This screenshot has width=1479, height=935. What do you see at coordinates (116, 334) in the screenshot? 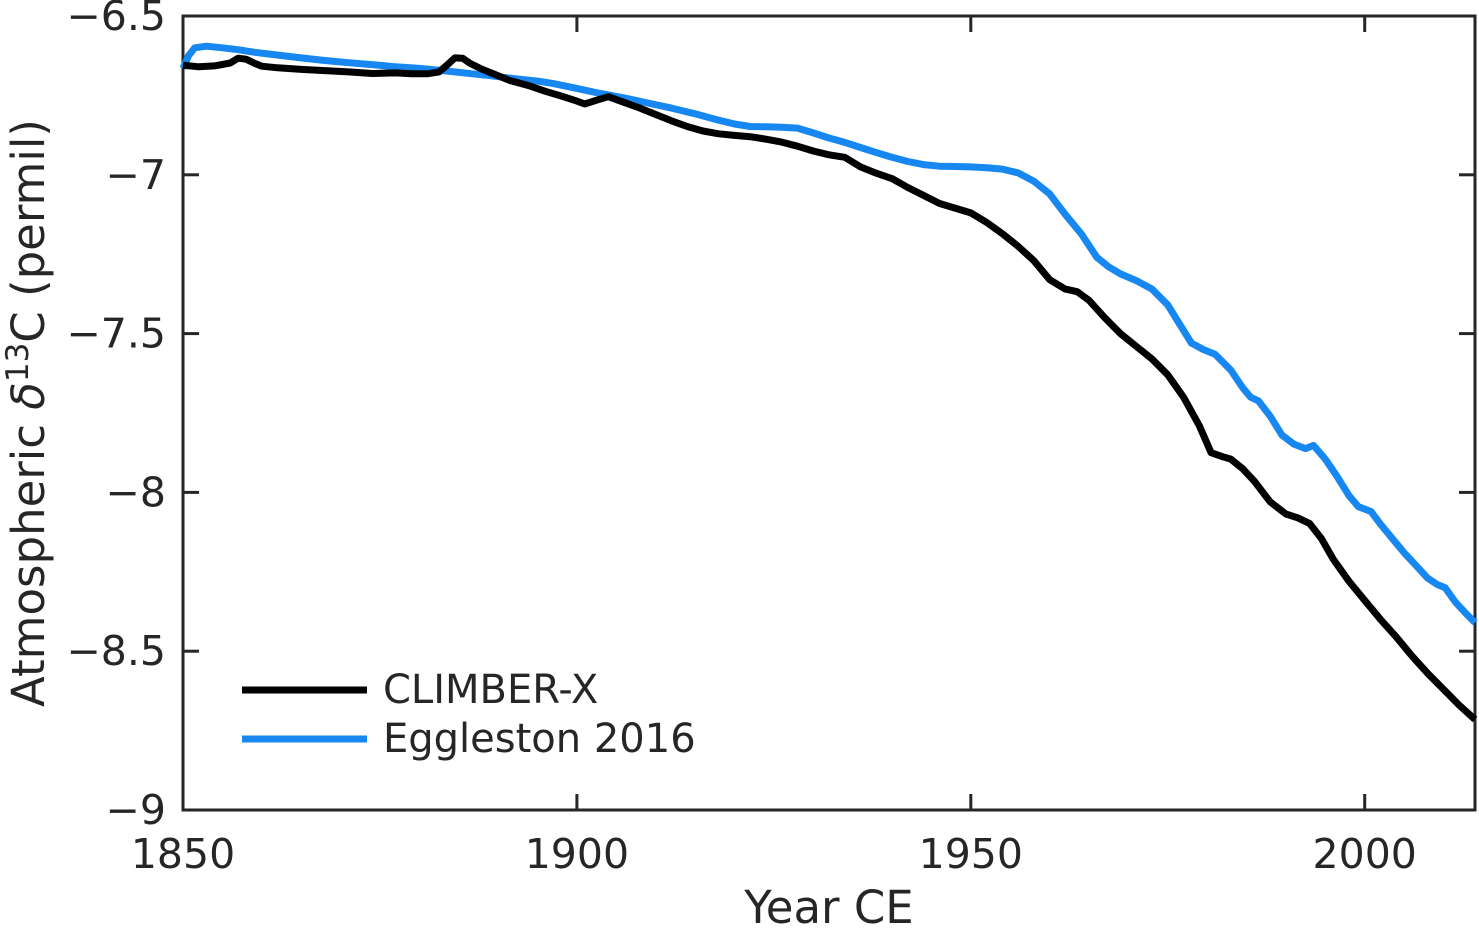
I see `y-tick-label: −7.5` at bounding box center [116, 334].